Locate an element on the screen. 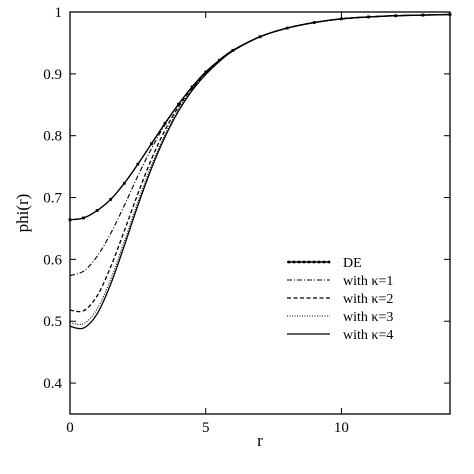  legend-label-1: with κ=1 is located at coordinates (368, 281).